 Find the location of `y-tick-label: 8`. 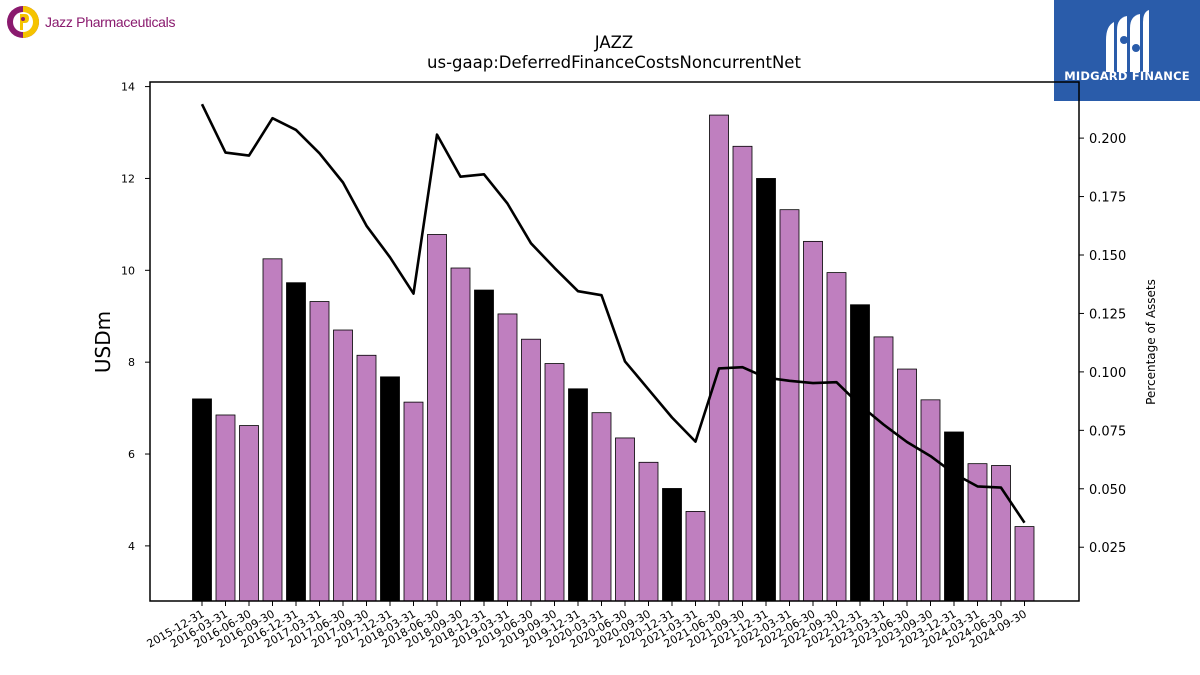

y-tick-label: 8 is located at coordinates (131, 362).